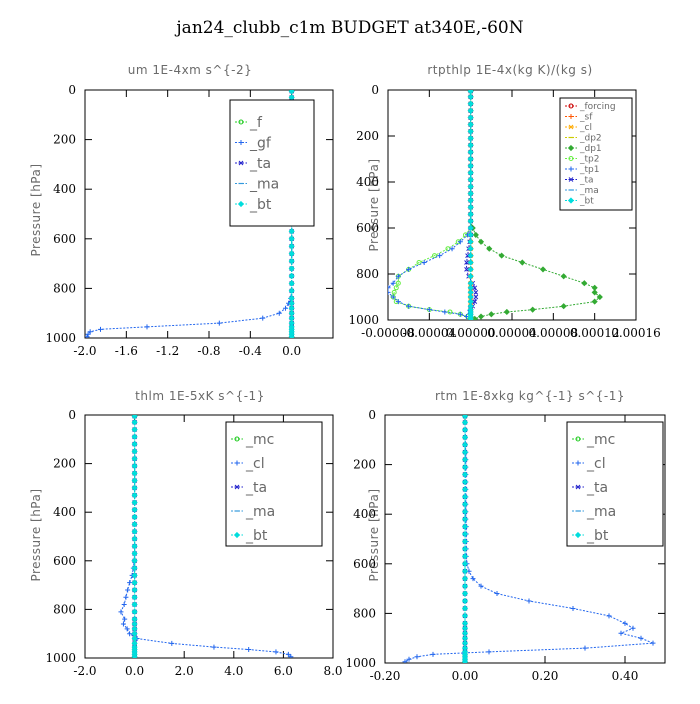 The height and width of the screenshot is (704, 700). I want to click on legend-entry: _mc, so click(600, 440).